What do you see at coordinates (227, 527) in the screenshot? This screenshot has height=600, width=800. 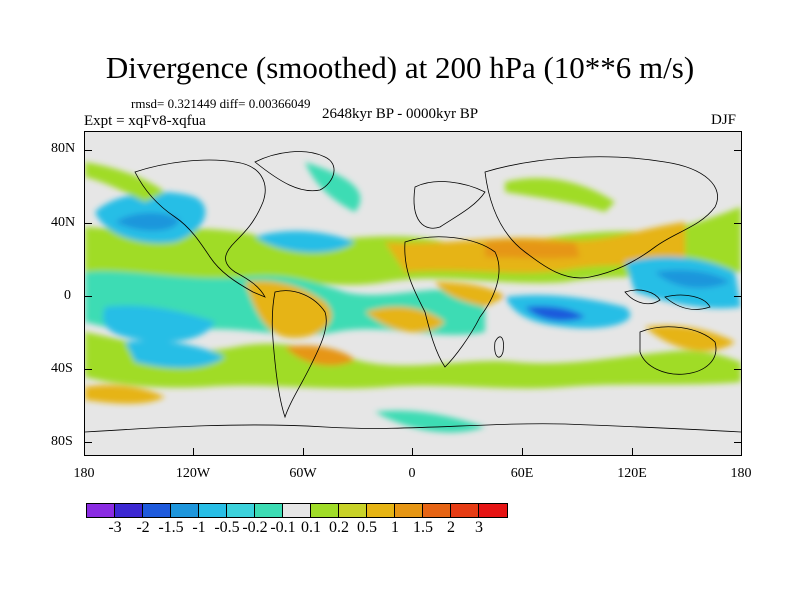 I see `colorbar-label: -0.5` at bounding box center [227, 527].